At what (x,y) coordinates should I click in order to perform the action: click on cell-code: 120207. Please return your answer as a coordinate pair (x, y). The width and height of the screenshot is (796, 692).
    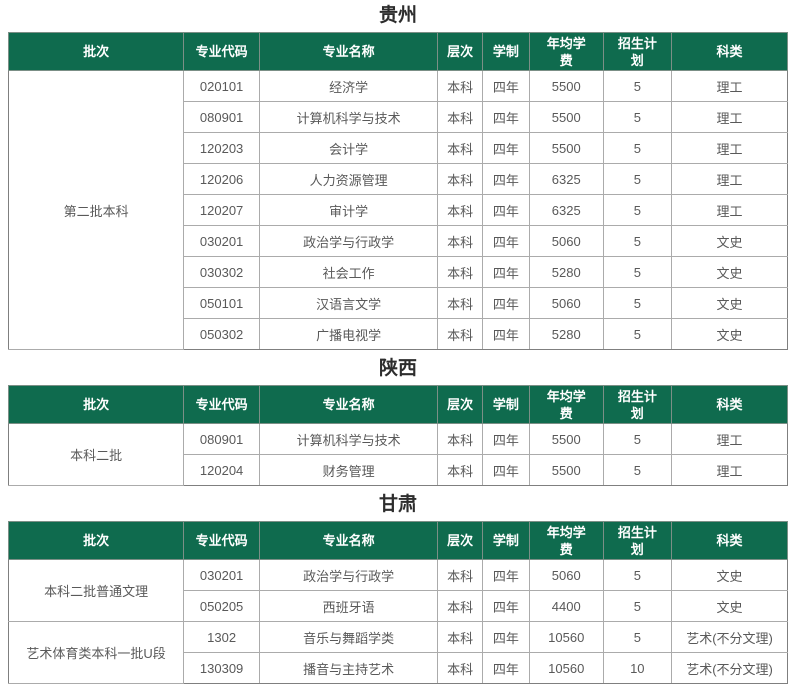
    Looking at the image, I should click on (222, 210).